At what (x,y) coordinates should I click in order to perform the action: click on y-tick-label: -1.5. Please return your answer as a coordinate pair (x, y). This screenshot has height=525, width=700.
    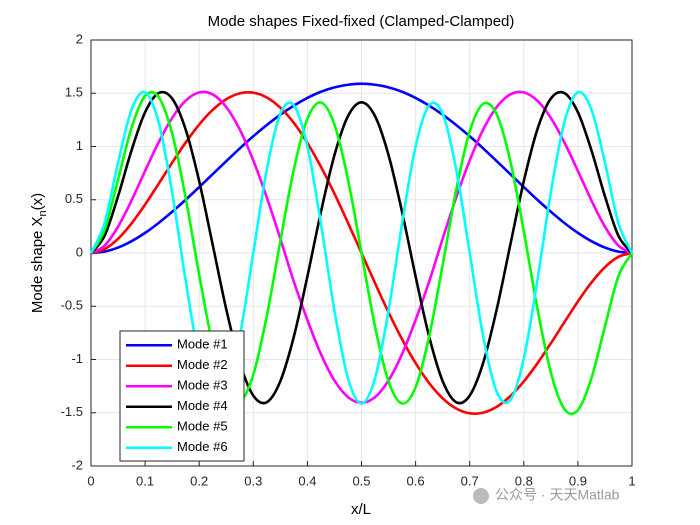
    Looking at the image, I should click on (72, 411).